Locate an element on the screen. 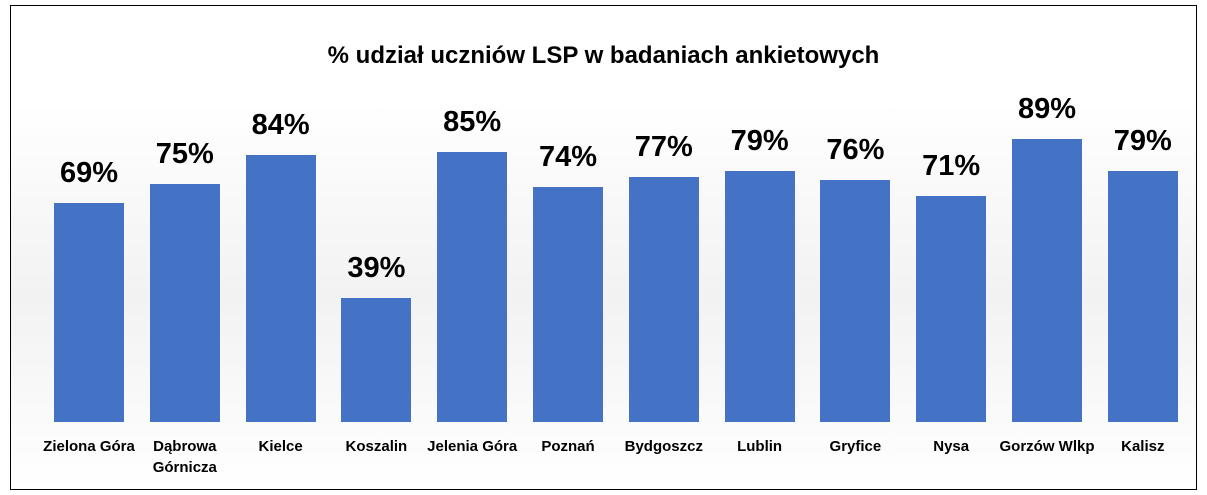 Image resolution: width=1207 pixels, height=495 pixels. x-tick-label: Koszalin is located at coordinates (376, 446).